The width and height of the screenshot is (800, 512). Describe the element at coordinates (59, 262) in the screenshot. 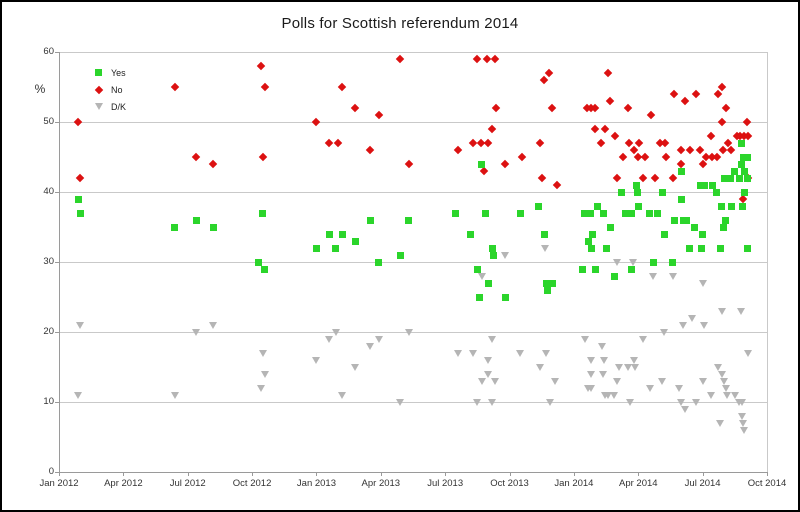

I see `y-axis-line` at that location.